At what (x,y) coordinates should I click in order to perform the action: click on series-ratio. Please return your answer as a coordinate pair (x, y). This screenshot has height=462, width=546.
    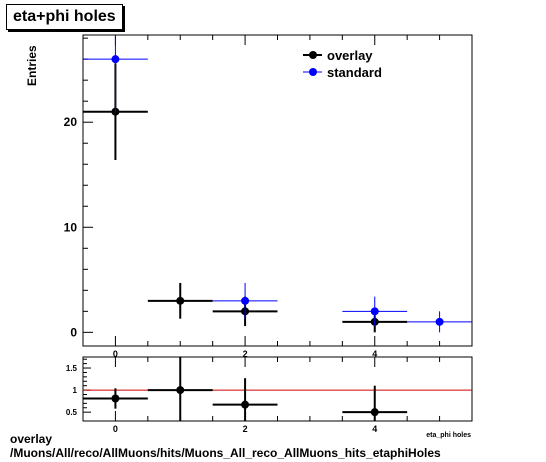
    Looking at the image, I should click on (245, 389).